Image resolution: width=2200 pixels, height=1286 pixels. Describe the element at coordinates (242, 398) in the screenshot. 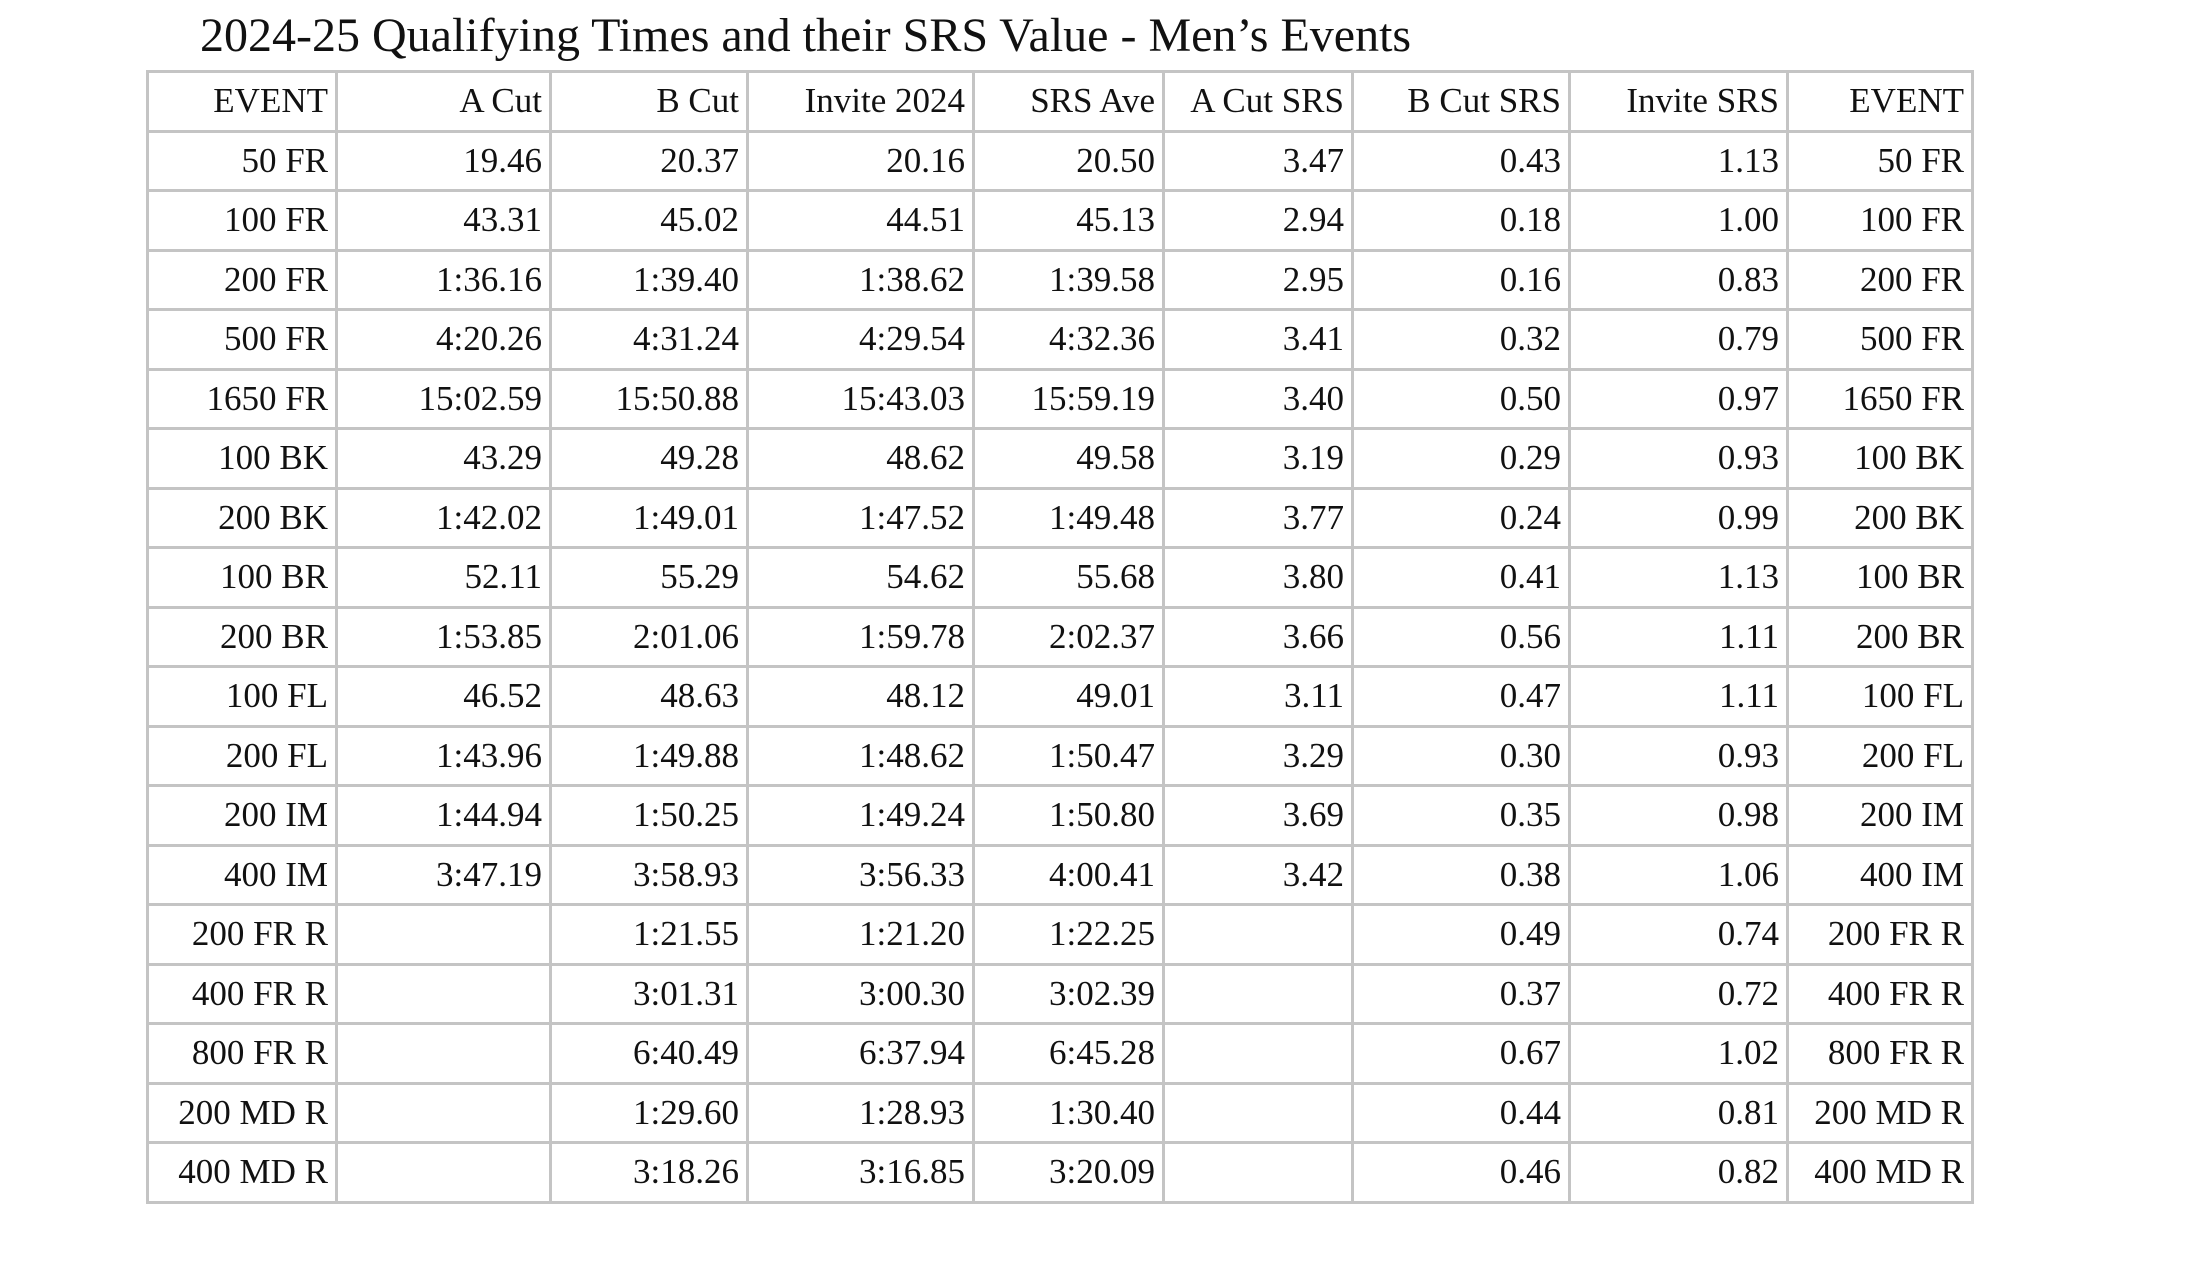

I see `cell: 1650 FR` at that location.